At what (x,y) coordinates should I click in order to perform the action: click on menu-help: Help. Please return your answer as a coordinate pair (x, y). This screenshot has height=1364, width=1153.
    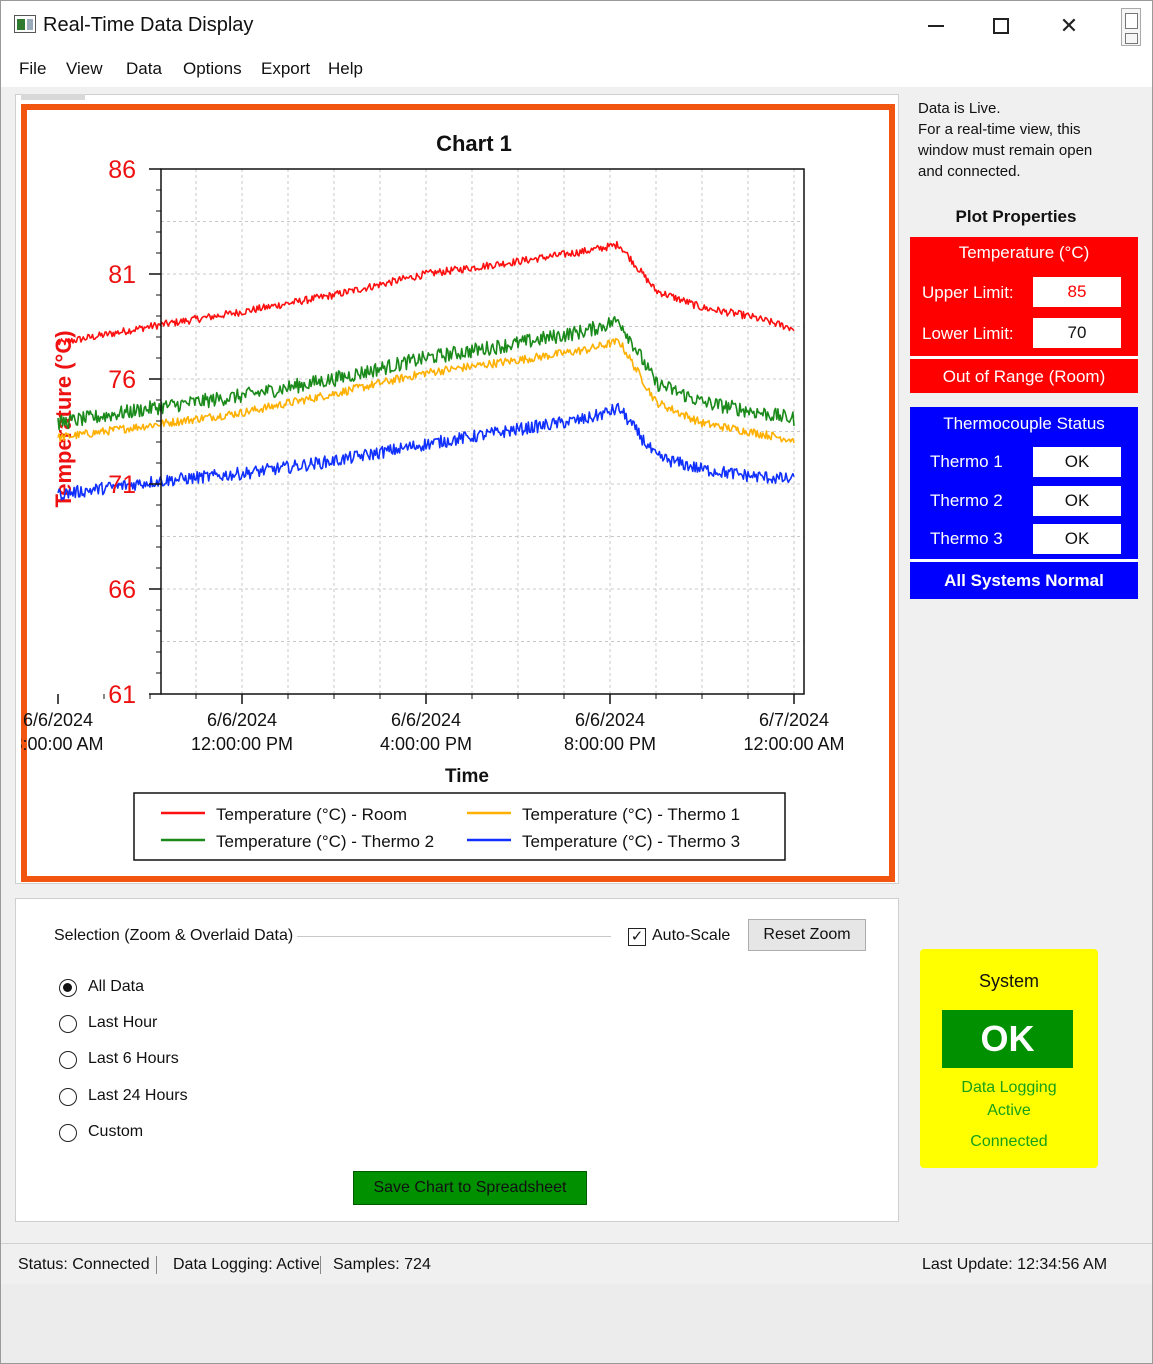
    Looking at the image, I should click on (345, 68).